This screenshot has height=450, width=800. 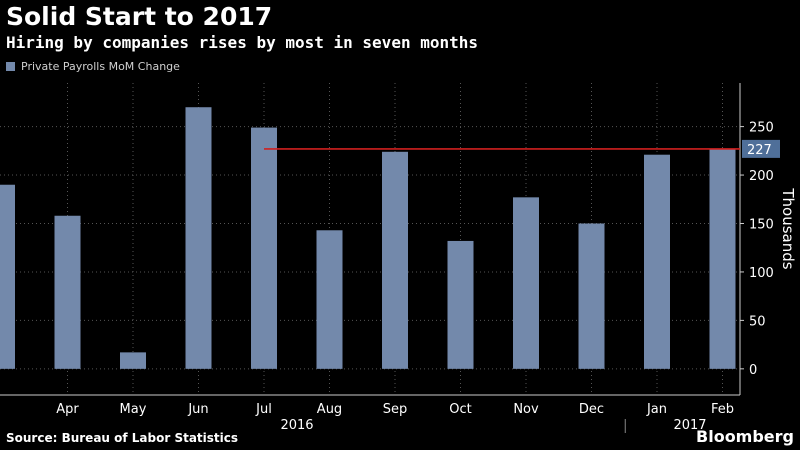 What do you see at coordinates (591, 296) in the screenshot?
I see `bar-dec` at bounding box center [591, 296].